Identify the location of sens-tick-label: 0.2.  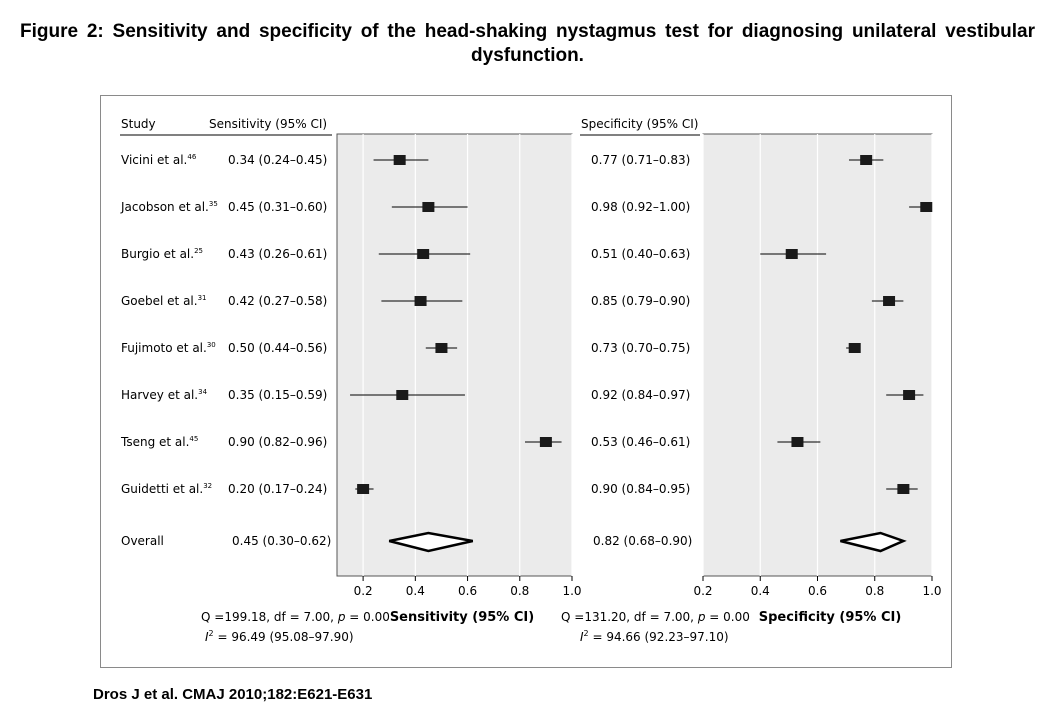
(363, 591).